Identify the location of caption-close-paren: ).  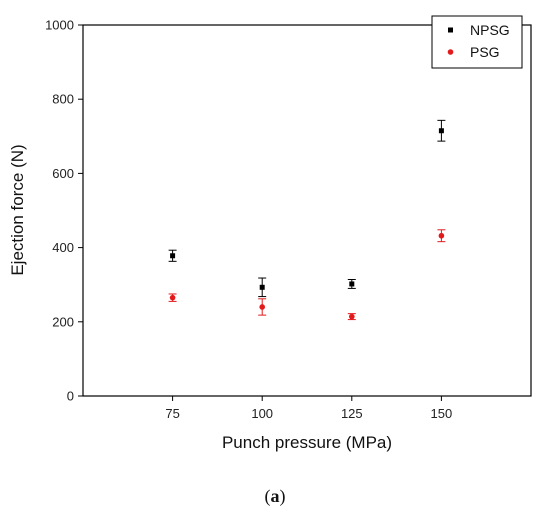
(282, 496).